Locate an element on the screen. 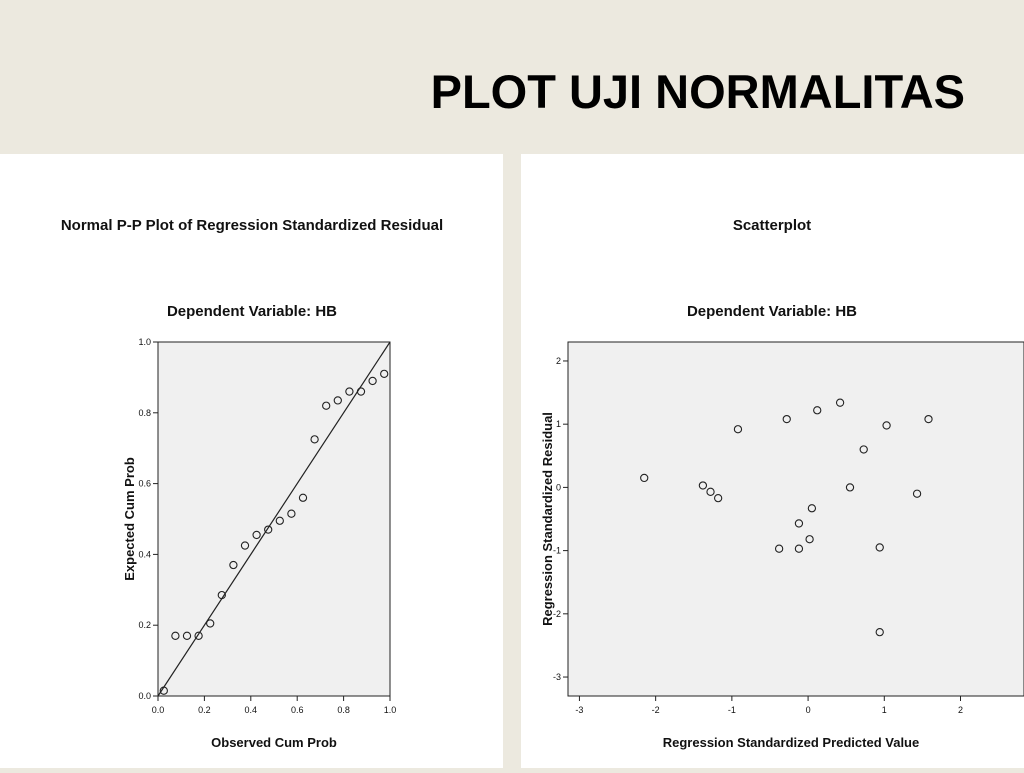 This screenshot has height=773, width=1024. pp-x-axis-label: Observed Cum Prob is located at coordinates (274, 742).